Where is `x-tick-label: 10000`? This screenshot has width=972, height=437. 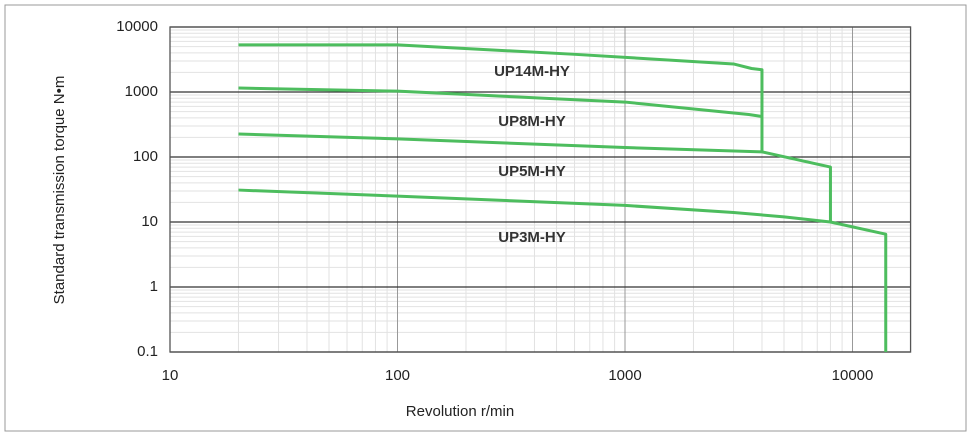 x-tick-label: 10000 is located at coordinates (853, 375).